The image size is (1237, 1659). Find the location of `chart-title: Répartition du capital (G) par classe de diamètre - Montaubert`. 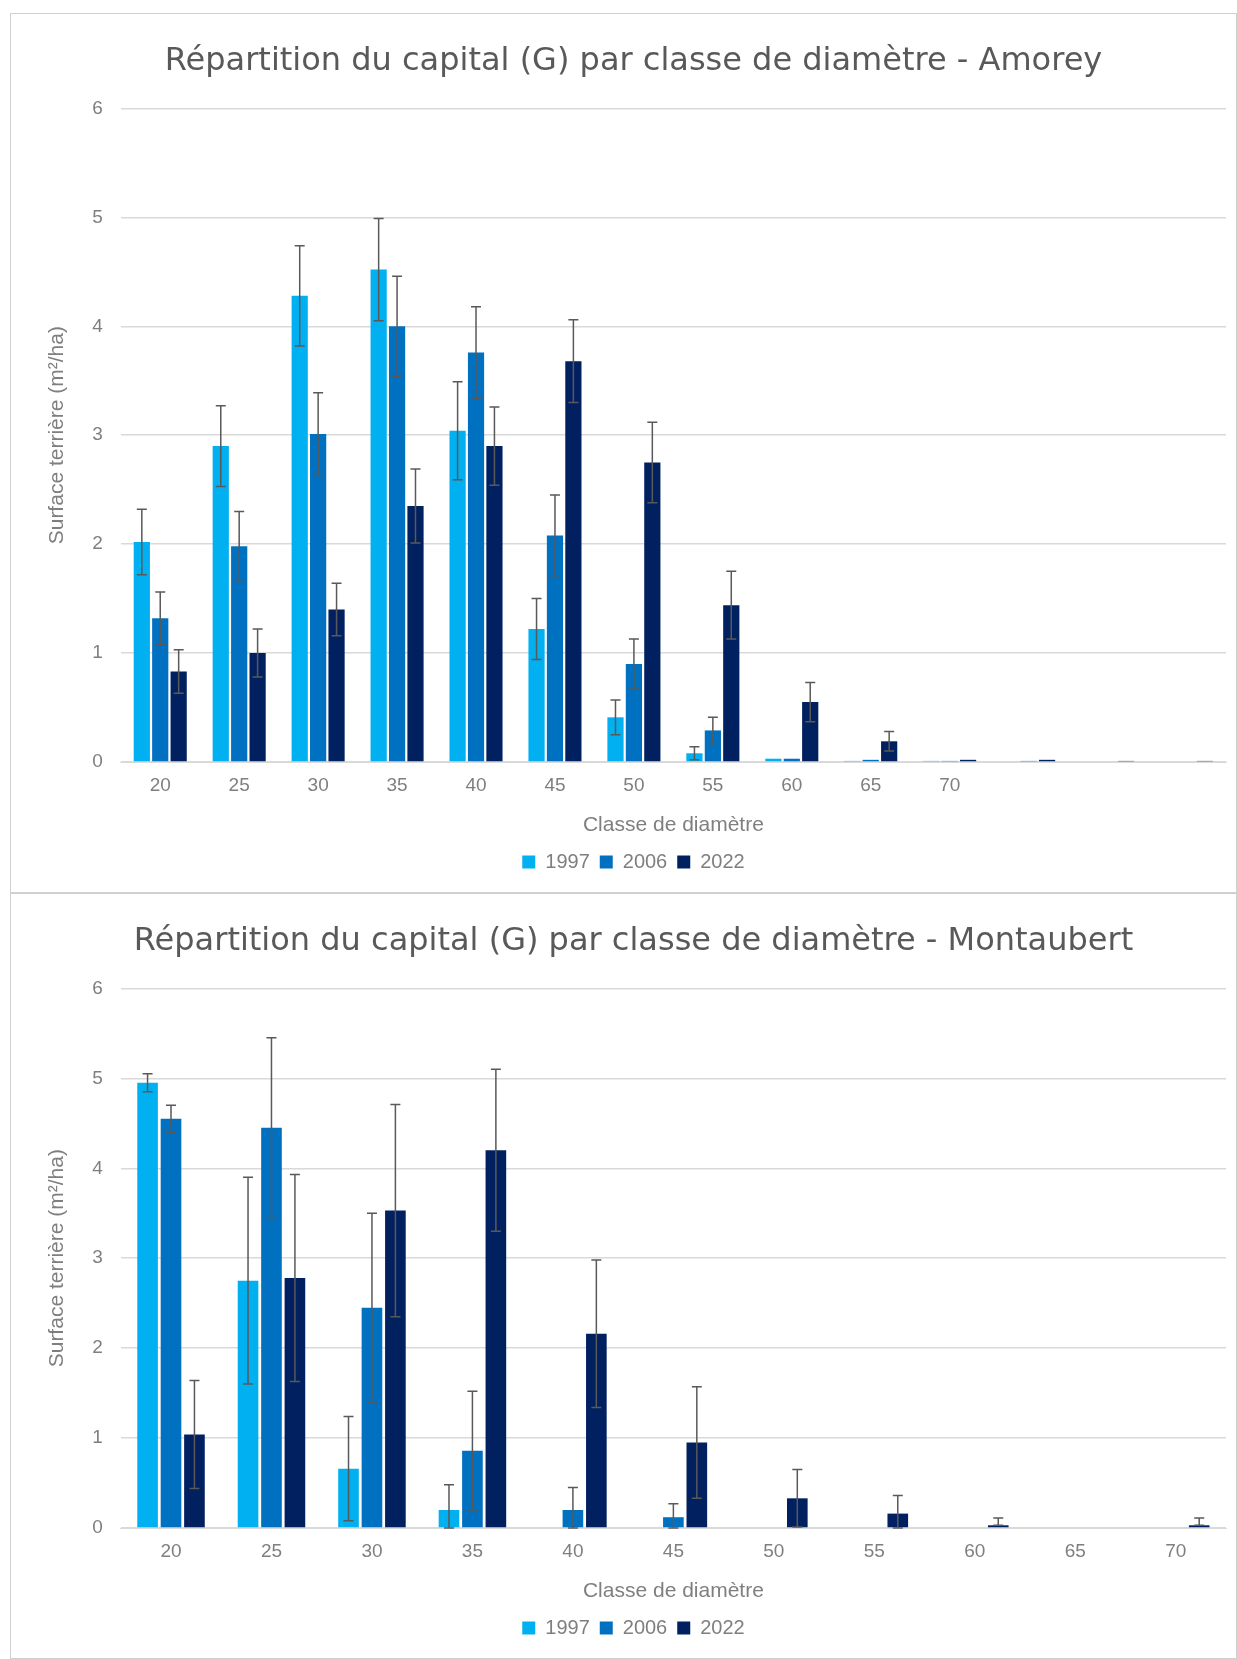

chart-title: Répartition du capital (G) par classe de diamètre - Montaubert is located at coordinates (633, 938).